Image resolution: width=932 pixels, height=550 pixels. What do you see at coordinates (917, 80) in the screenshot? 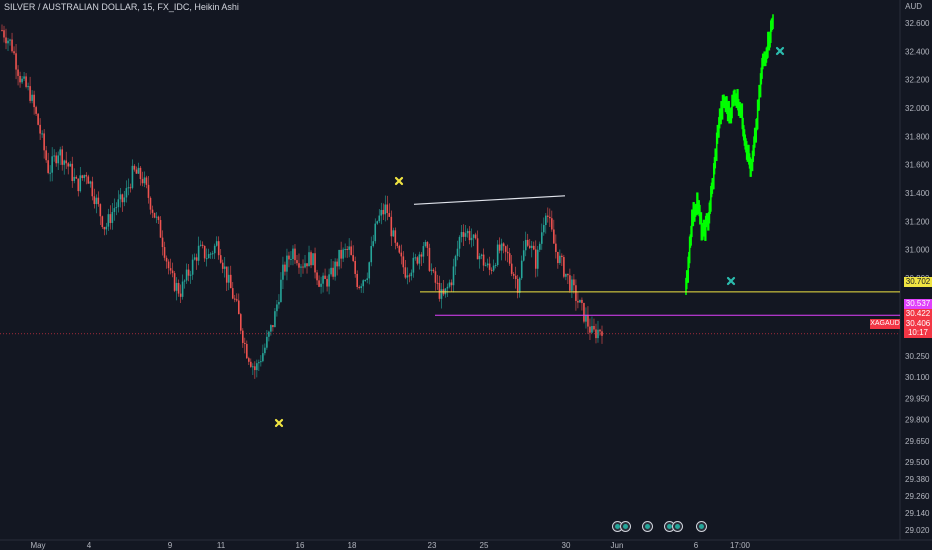
I see `y-tick-label: 32.200` at bounding box center [917, 80].